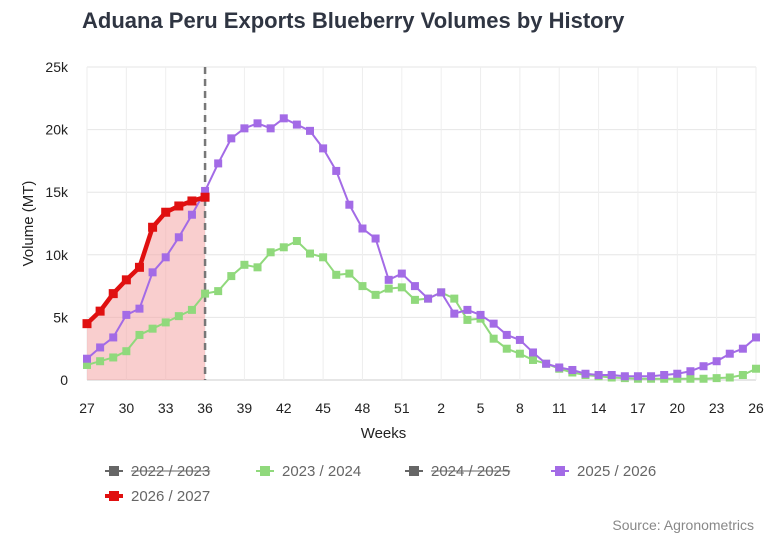 The width and height of the screenshot is (768, 538). What do you see at coordinates (323, 408) in the screenshot?
I see `x-tick-label: 45` at bounding box center [323, 408].